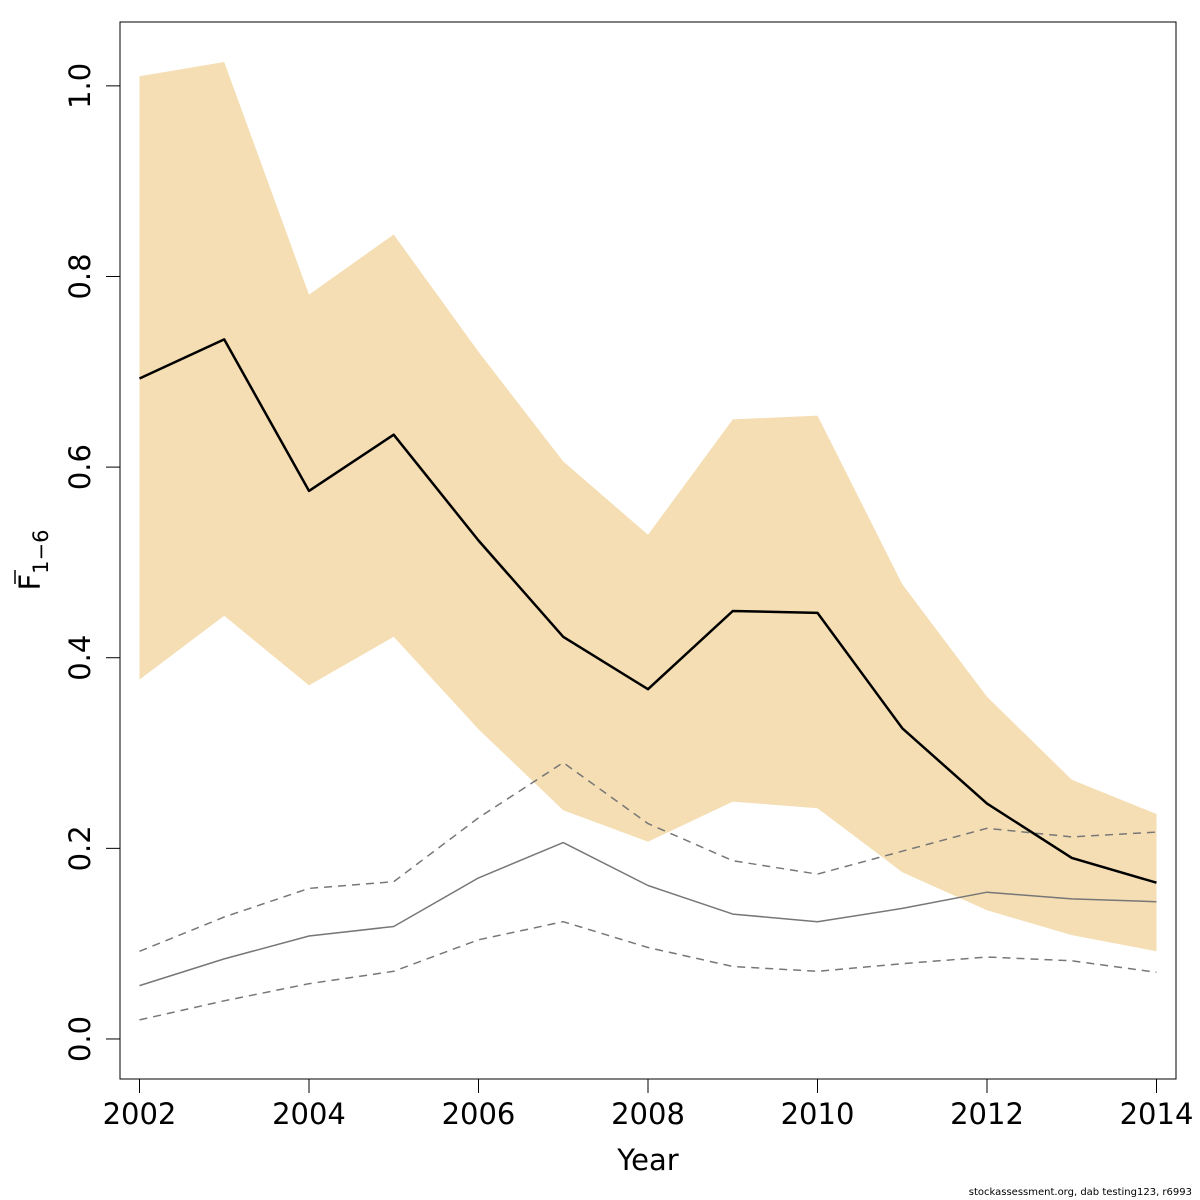  What do you see at coordinates (648, 1114) in the screenshot?
I see `x-tick-label: 2008` at bounding box center [648, 1114].